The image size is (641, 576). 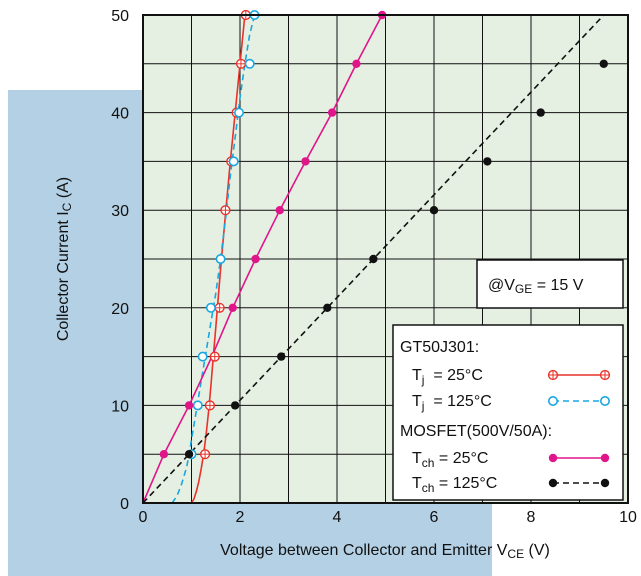 What do you see at coordinates (417, 483) in the screenshot?
I see `legend-label-tch125-main: T` at bounding box center [417, 483].